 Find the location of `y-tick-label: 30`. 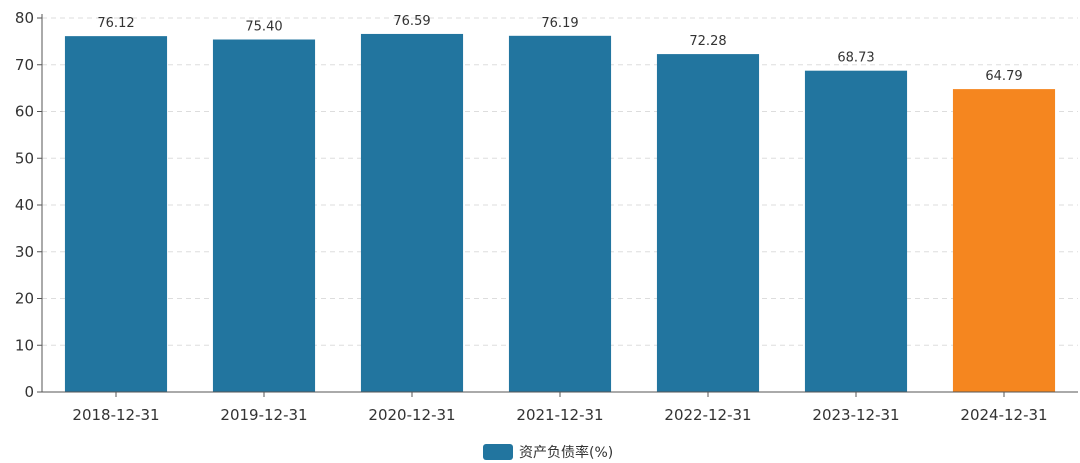

y-tick-label: 30 is located at coordinates (24, 252).